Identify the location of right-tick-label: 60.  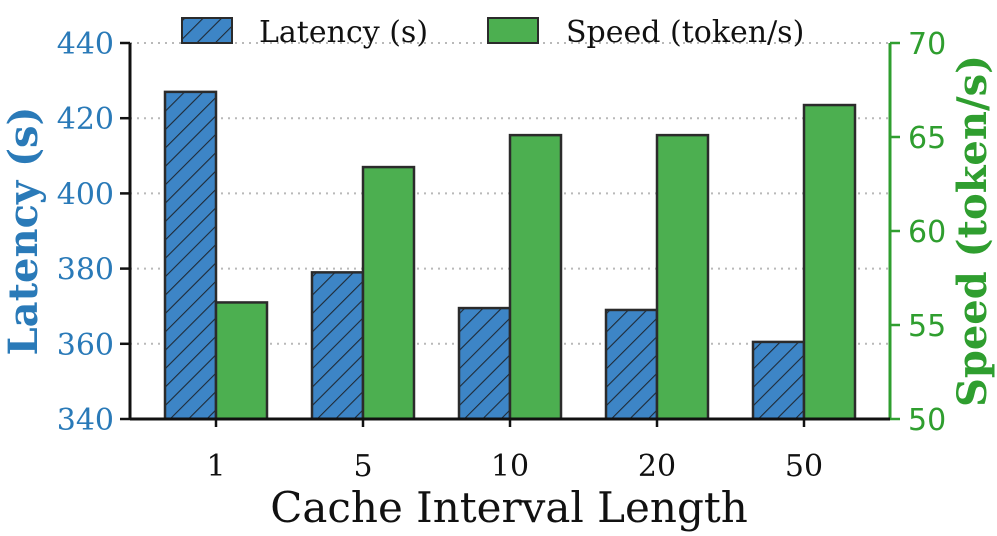
(927, 232).